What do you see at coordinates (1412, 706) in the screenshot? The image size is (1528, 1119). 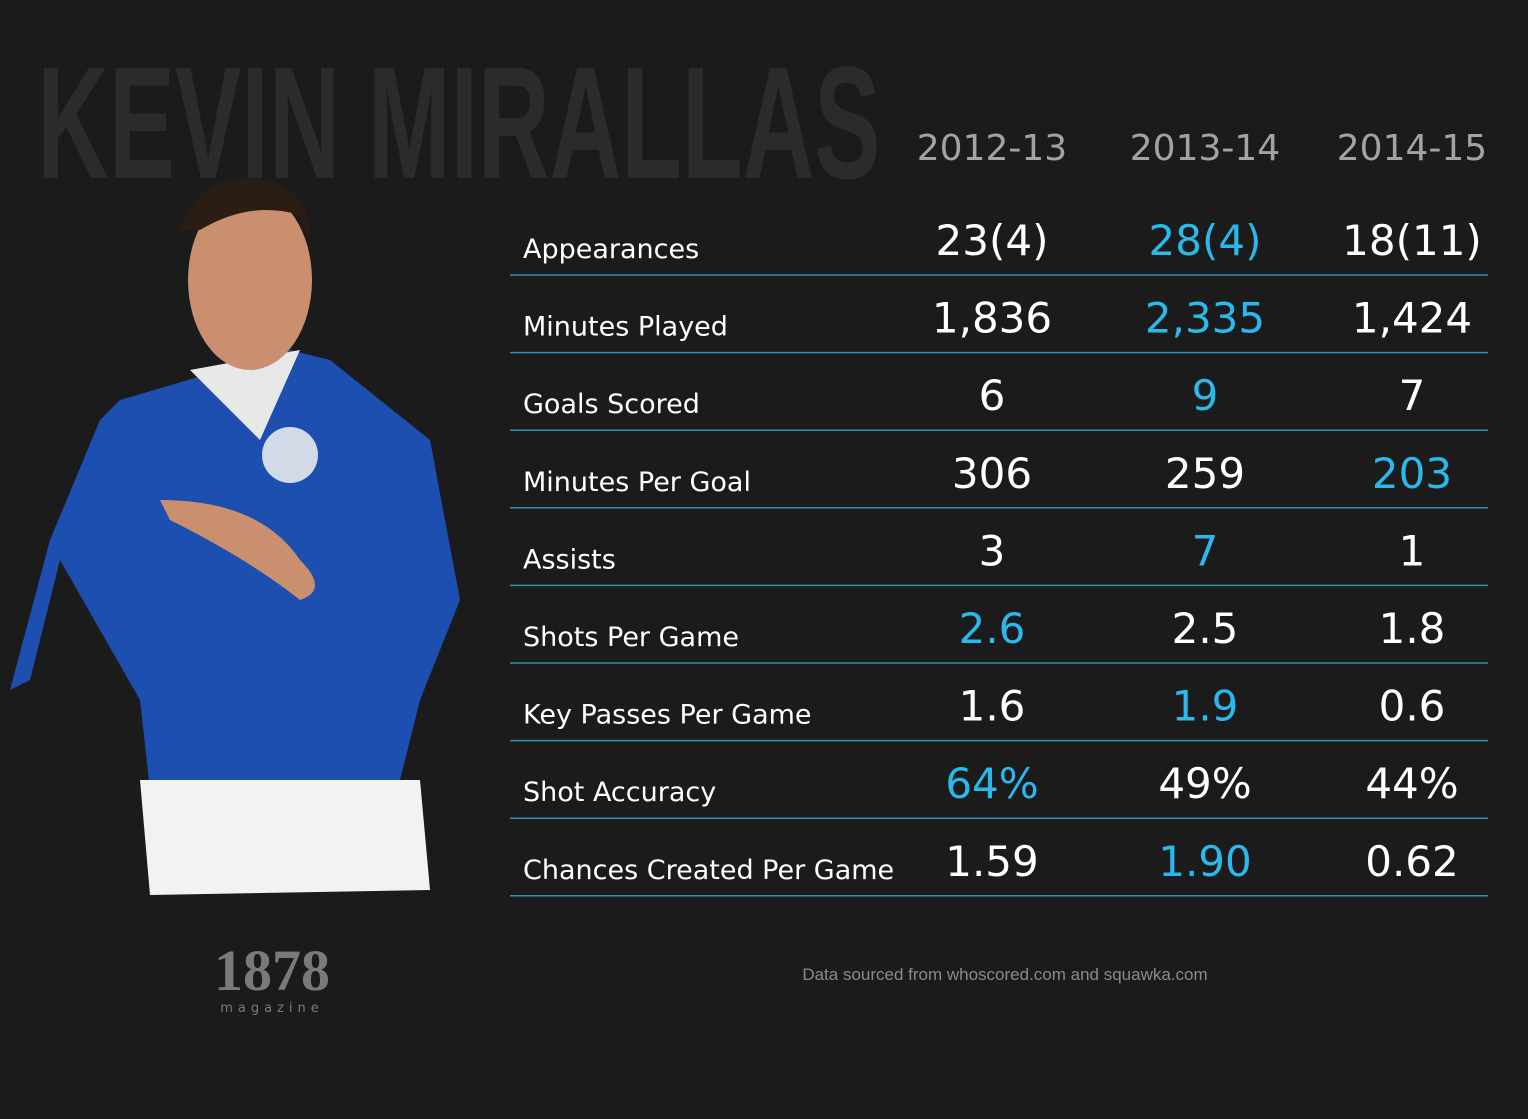 I see `cell-value: 0.6` at bounding box center [1412, 706].